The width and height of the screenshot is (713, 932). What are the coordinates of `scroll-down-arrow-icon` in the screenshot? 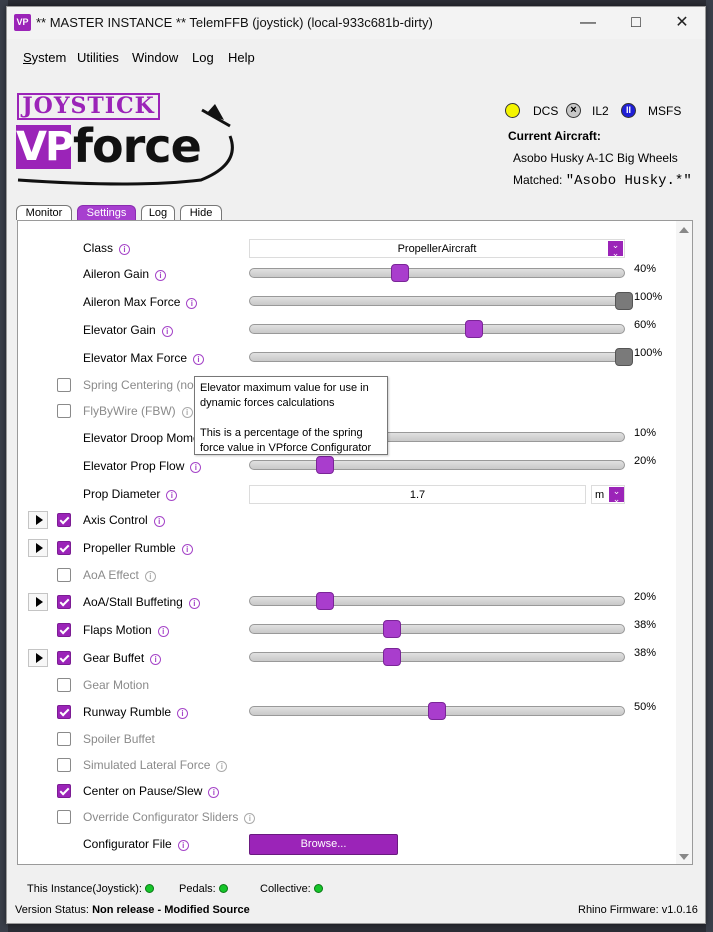 It's located at (684, 857).